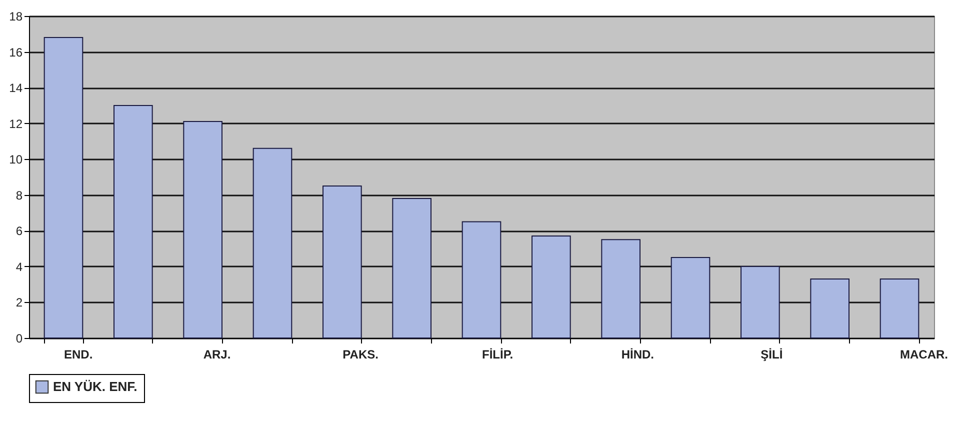 The width and height of the screenshot is (979, 443). Describe the element at coordinates (498, 355) in the screenshot. I see `x-tick-label: FİLİP.` at that location.